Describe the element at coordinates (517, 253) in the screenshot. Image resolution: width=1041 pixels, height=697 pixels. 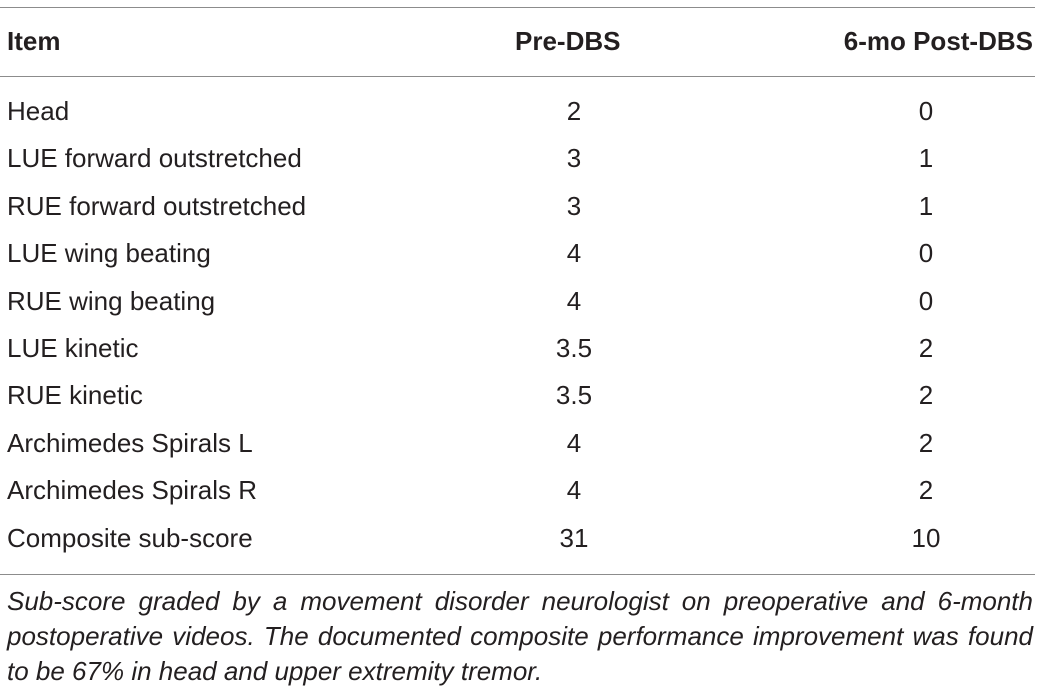
I see `table-row: LUE wing beating 4 0` at that location.